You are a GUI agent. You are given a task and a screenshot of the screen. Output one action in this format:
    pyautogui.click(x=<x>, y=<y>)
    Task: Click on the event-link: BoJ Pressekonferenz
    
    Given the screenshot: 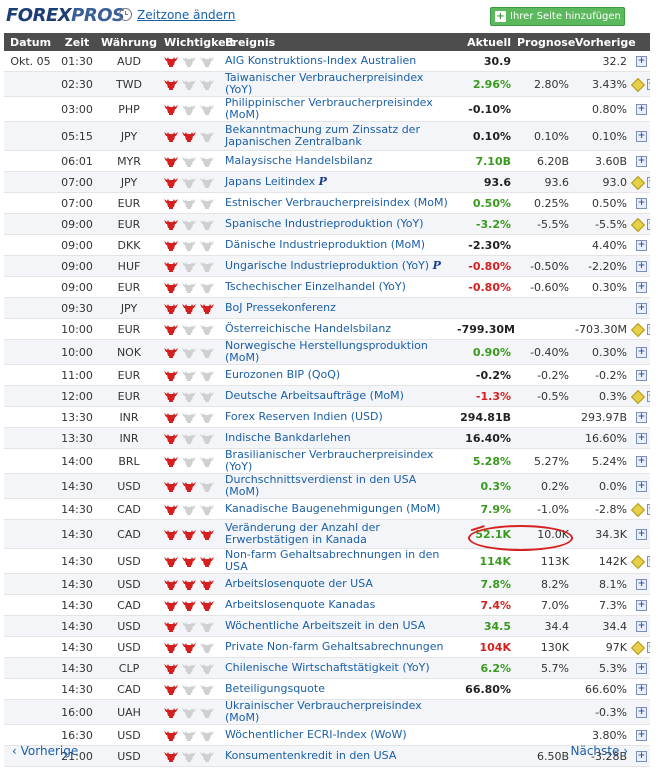 What is the action you would take?
    pyautogui.click(x=338, y=308)
    